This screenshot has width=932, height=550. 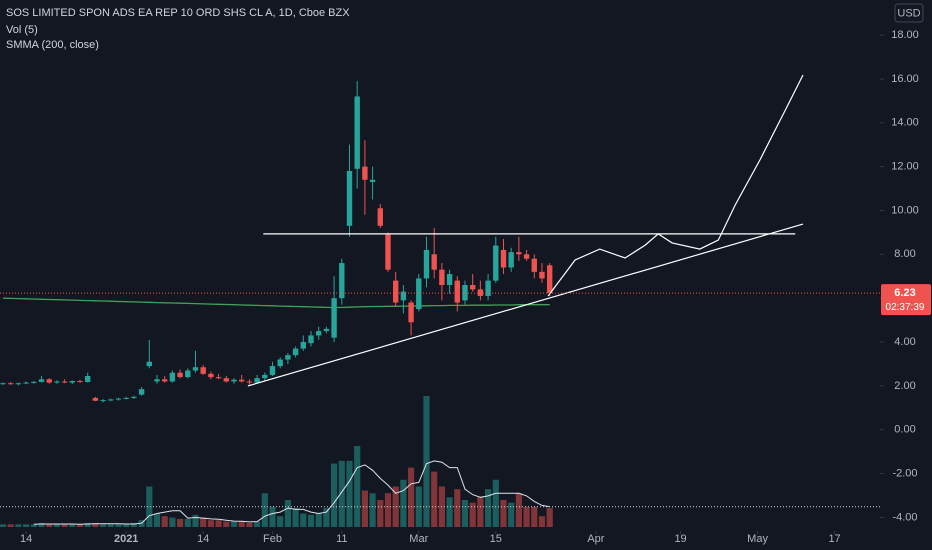 What do you see at coordinates (26, 539) in the screenshot?
I see `x-tick-label: 14` at bounding box center [26, 539].